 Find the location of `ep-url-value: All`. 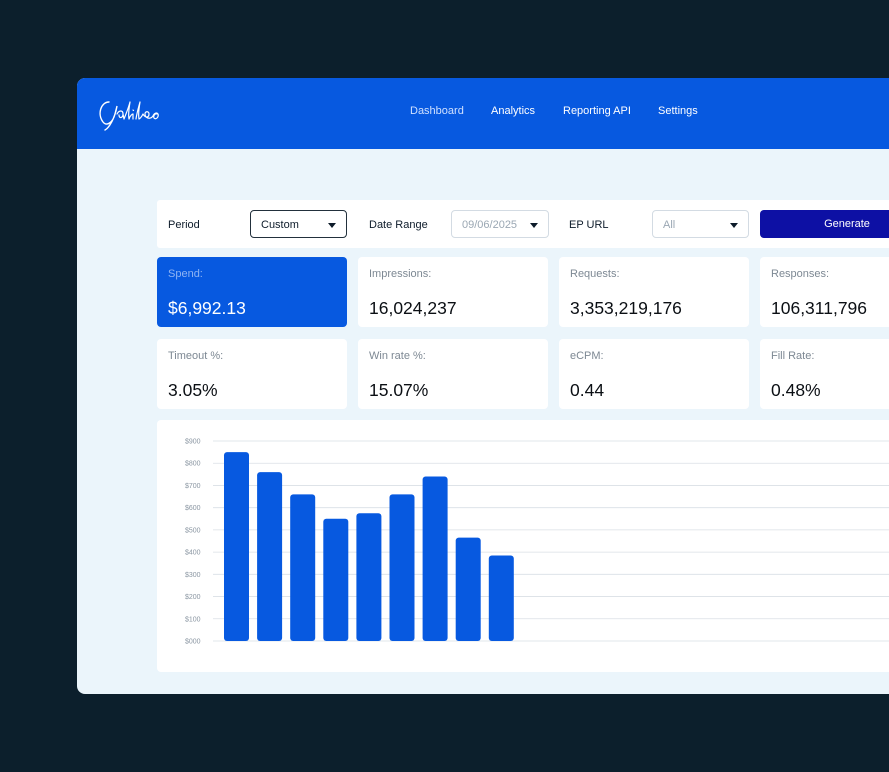

ep-url-value: All is located at coordinates (669, 225).